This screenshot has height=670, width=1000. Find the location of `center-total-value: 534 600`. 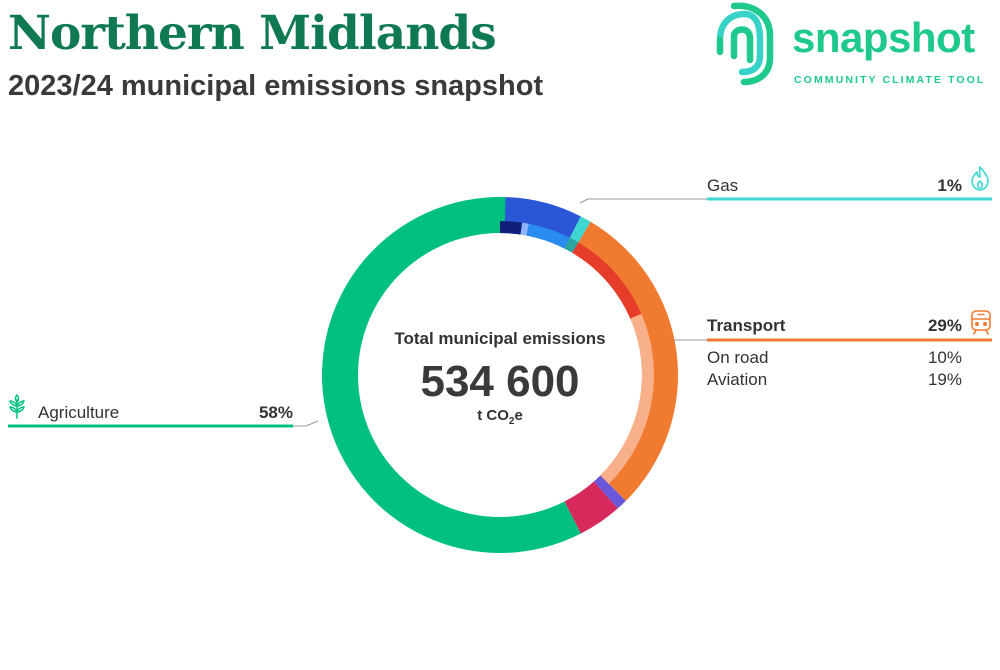

center-total-value: 534 600 is located at coordinates (499, 381).